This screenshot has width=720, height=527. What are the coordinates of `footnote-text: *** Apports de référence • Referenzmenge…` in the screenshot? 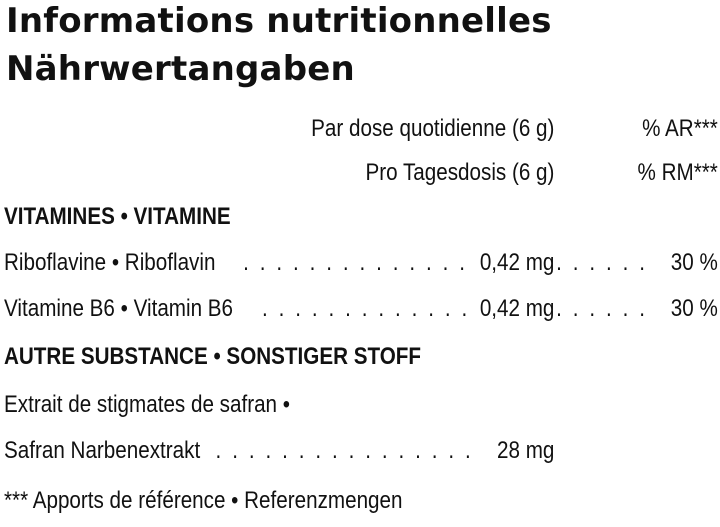 It's located at (203, 500).